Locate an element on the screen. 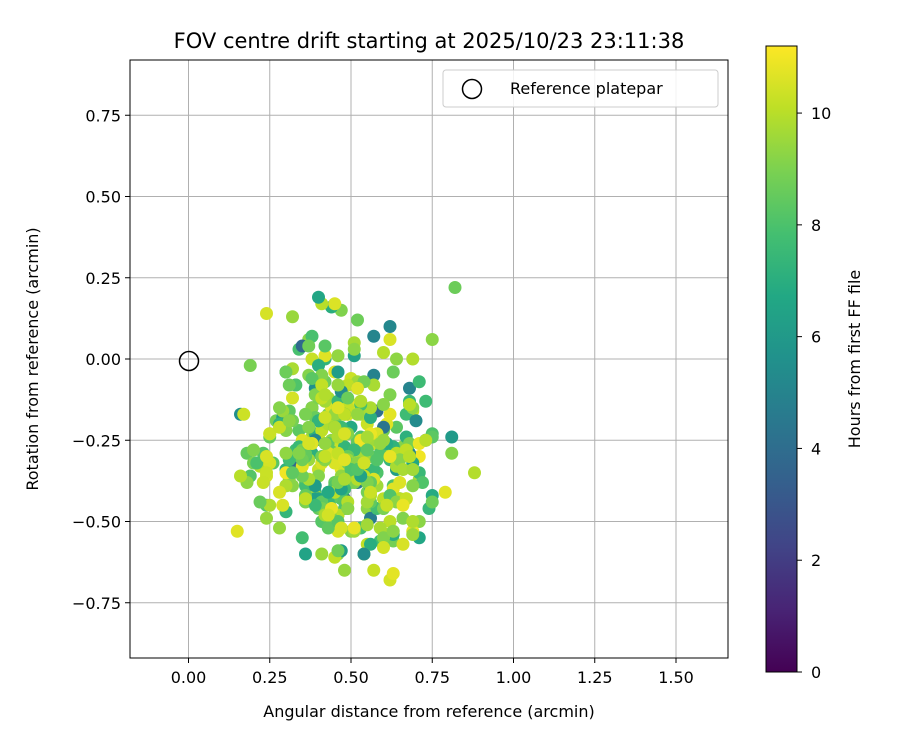  y-axis: −0.75 −0.50 −0.25 0.00 0.25 0.50 0.75 is located at coordinates (101, 359).